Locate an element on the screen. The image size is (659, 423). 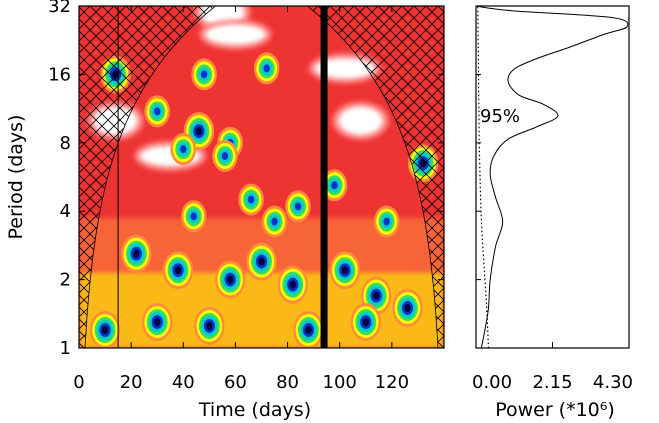
low-period-band is located at coordinates (261, 310).